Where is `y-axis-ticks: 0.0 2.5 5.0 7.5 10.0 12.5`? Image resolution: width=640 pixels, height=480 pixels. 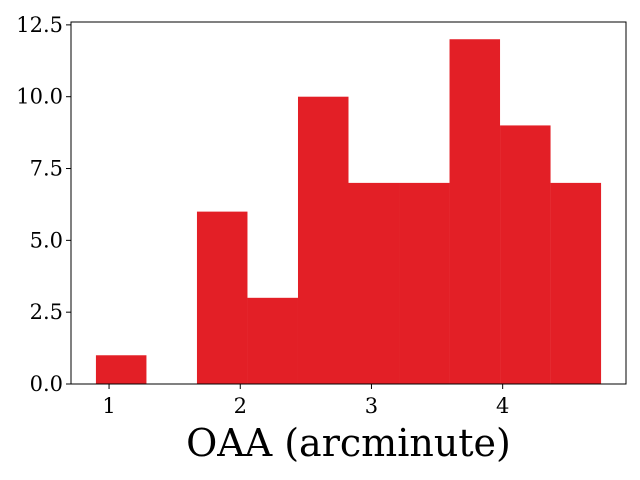 y-axis-ticks: 0.0 2.5 5.0 7.5 10.0 12.5 is located at coordinates (43, 204).